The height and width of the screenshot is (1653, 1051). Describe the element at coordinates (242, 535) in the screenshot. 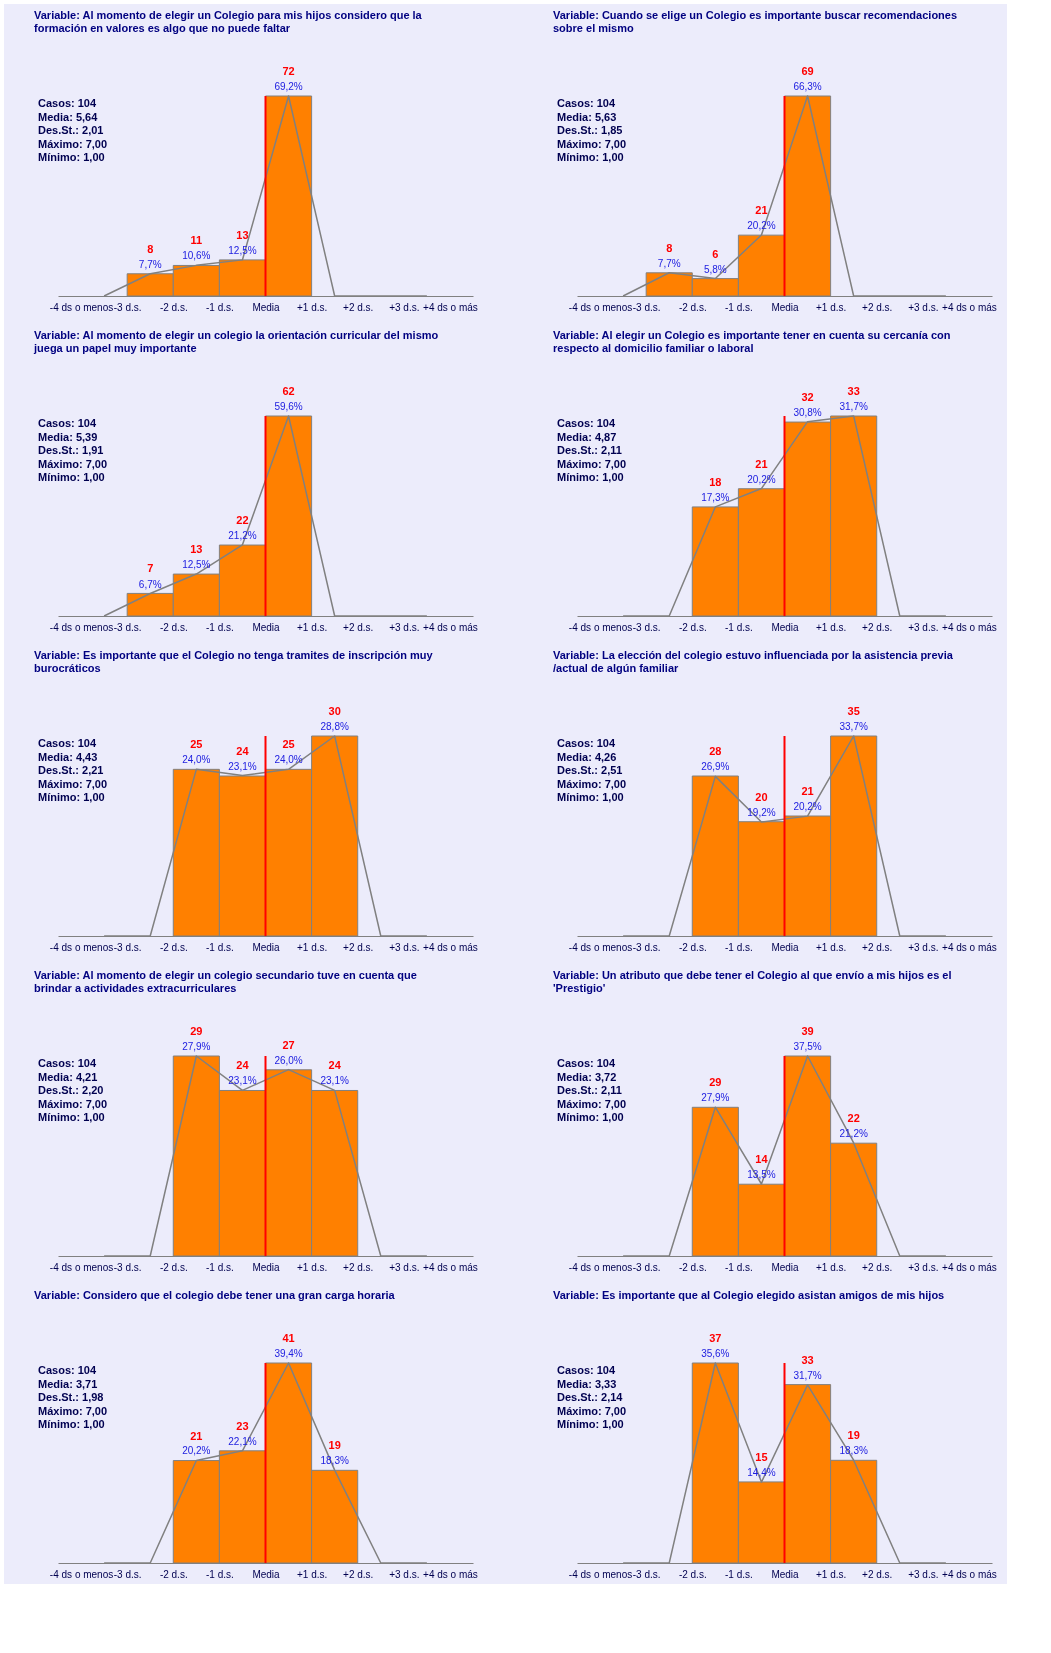

I see `data-label: 21,2%` at that location.